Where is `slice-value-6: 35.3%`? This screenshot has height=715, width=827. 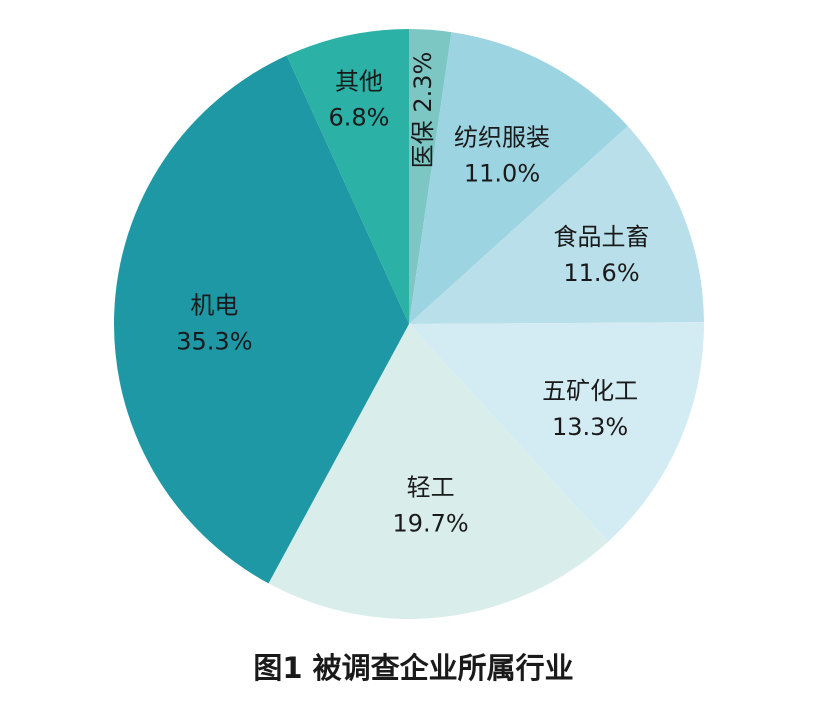
slice-value-6: 35.3% is located at coordinates (214, 341).